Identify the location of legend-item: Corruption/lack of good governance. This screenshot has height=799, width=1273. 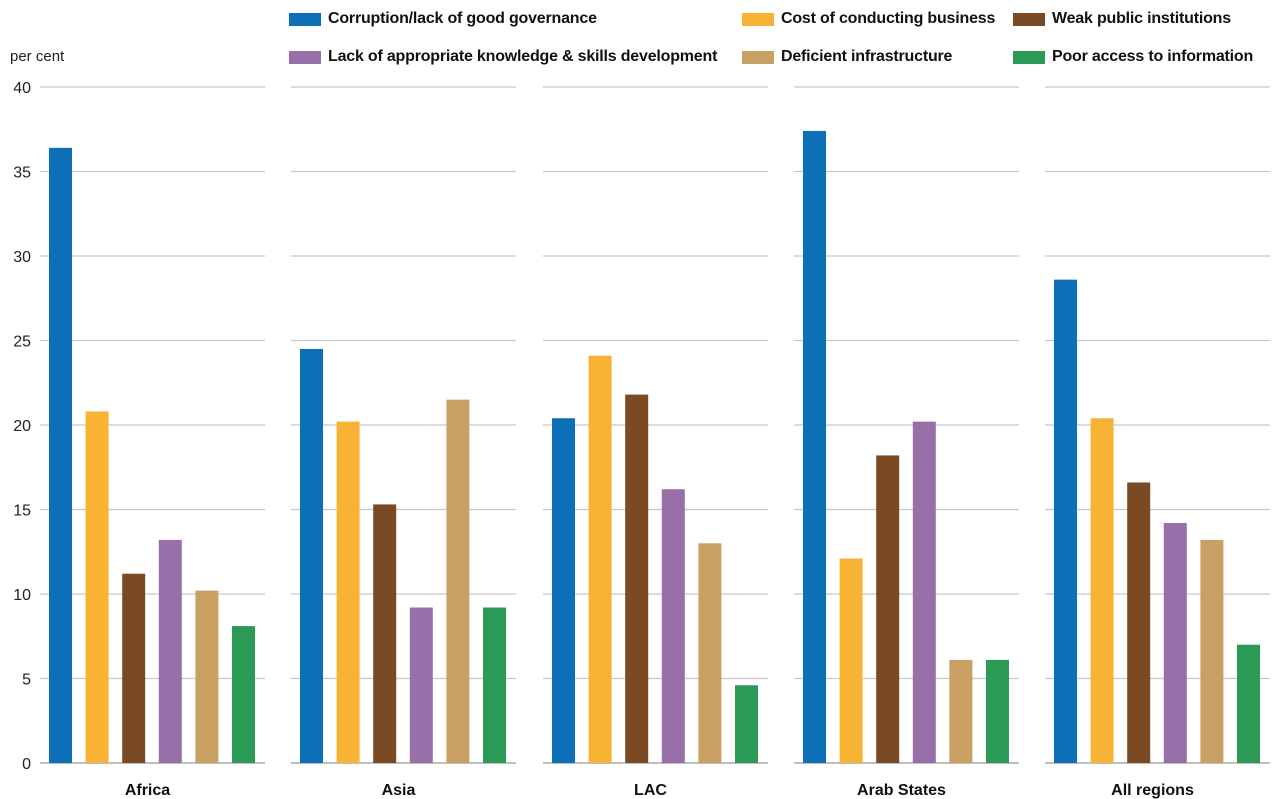
(443, 19).